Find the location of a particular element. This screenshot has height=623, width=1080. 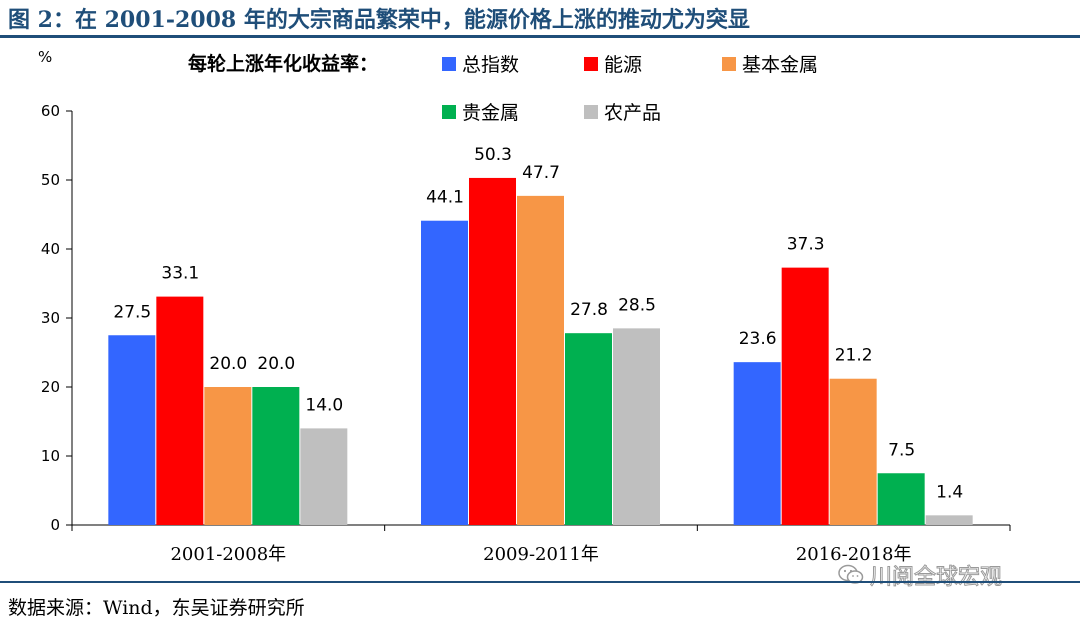

y-tick-label: 20 is located at coordinates (50, 387).